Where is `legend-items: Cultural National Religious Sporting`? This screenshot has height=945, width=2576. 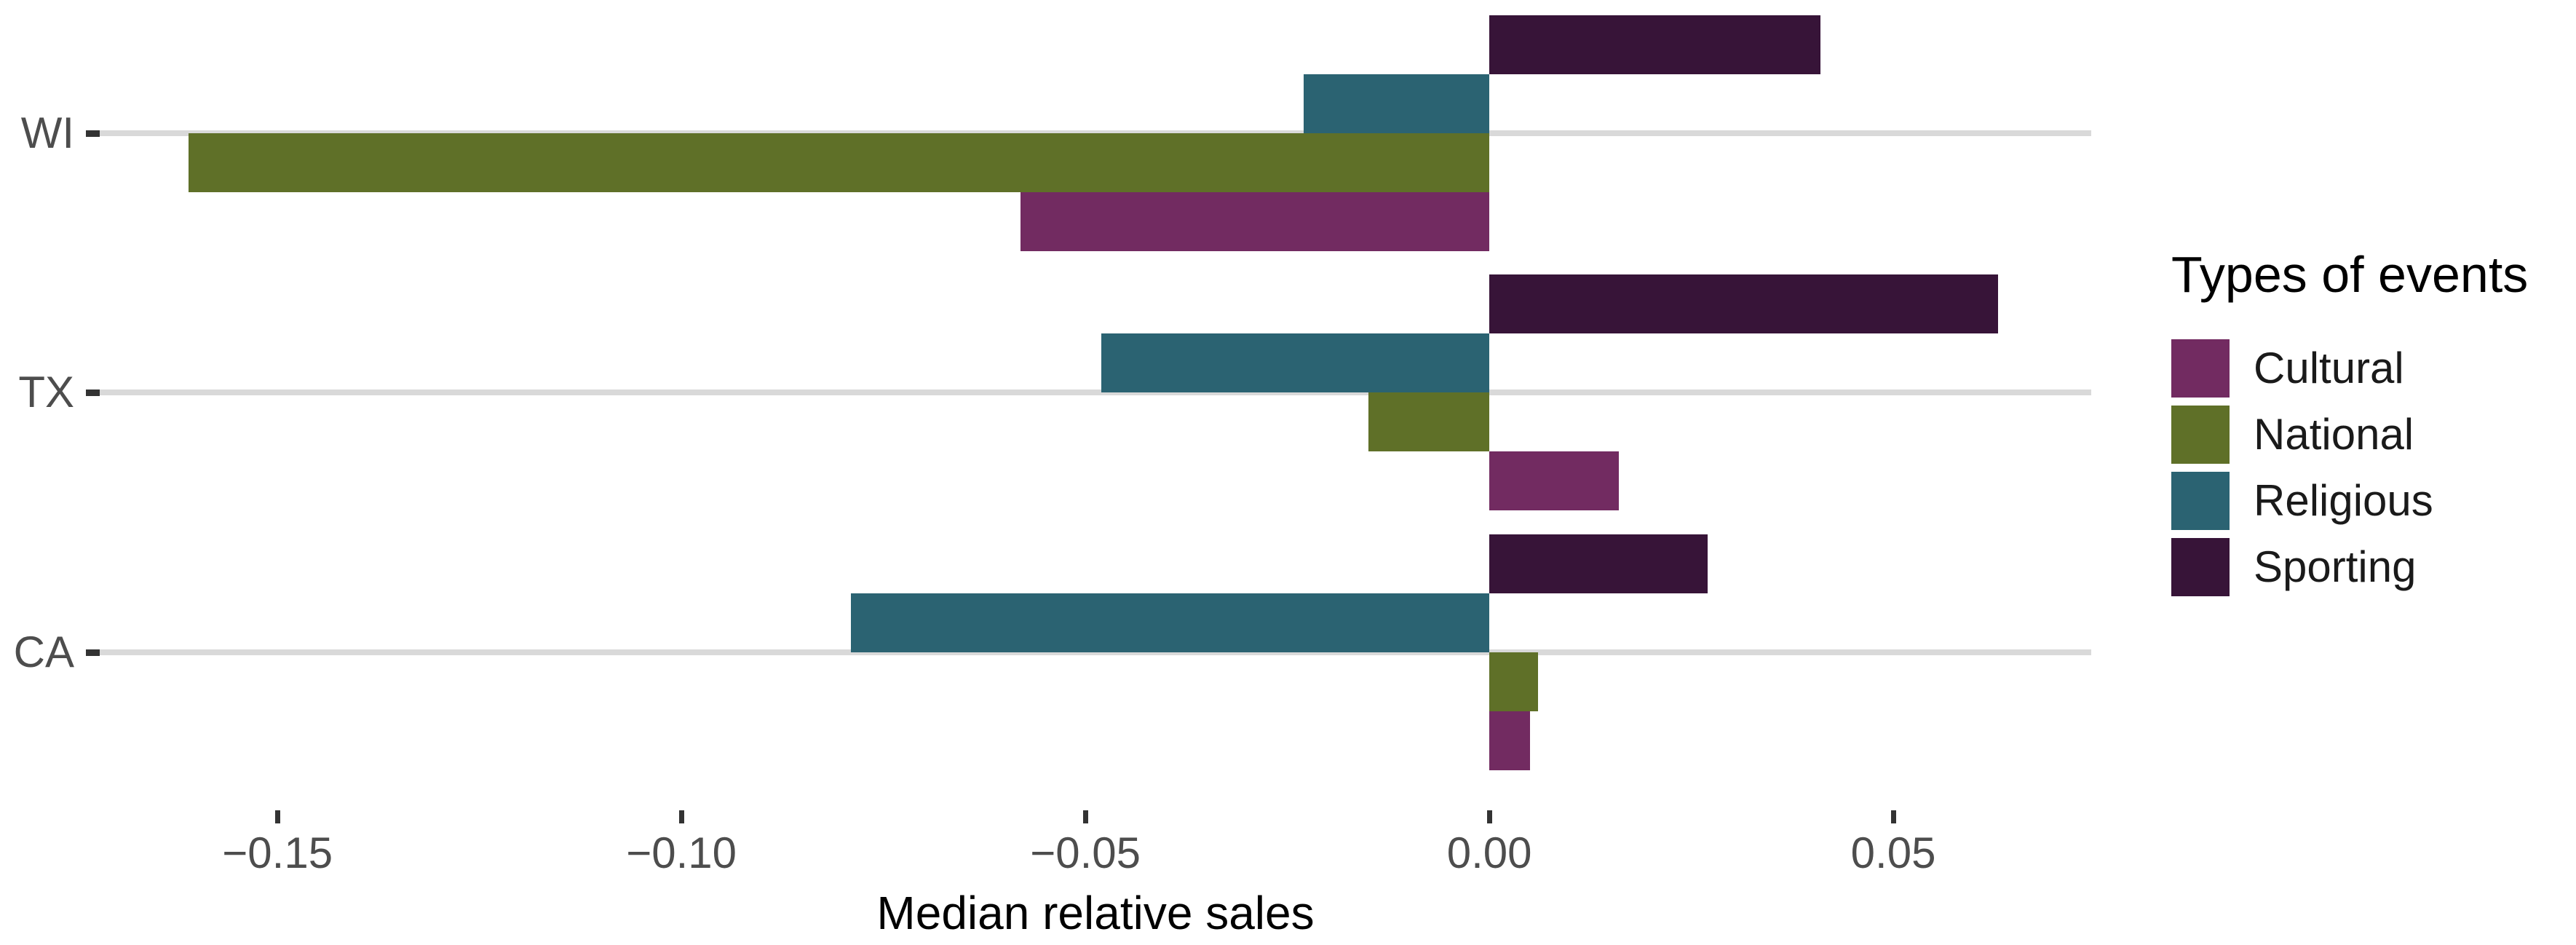 legend-items: Cultural National Religious Sporting is located at coordinates (2349, 468).